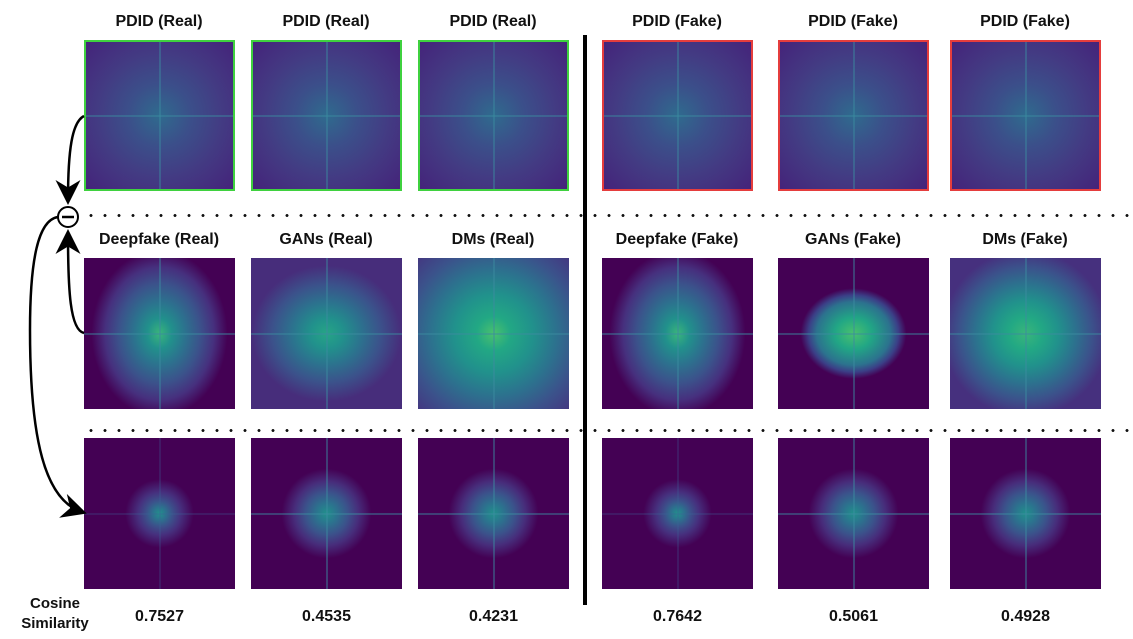 This screenshot has height=639, width=1133. Describe the element at coordinates (1025, 616) in the screenshot. I see `similarity-dms-fake: 0.4928` at that location.